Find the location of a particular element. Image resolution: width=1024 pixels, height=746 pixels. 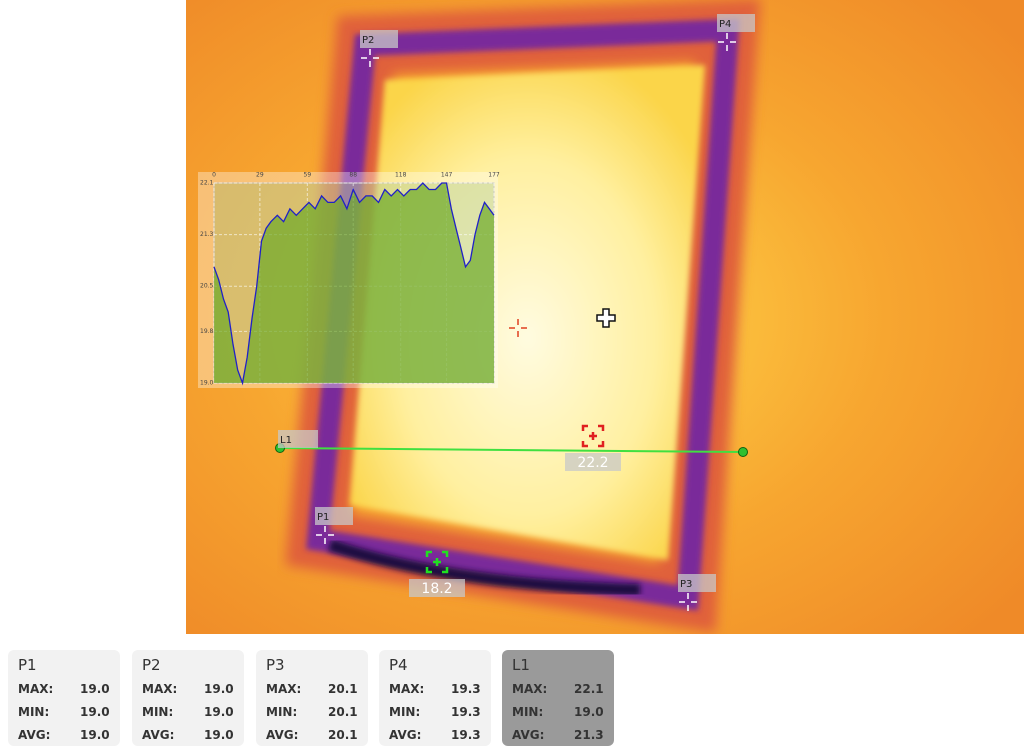

x-tick-label: 0 is located at coordinates (214, 175).